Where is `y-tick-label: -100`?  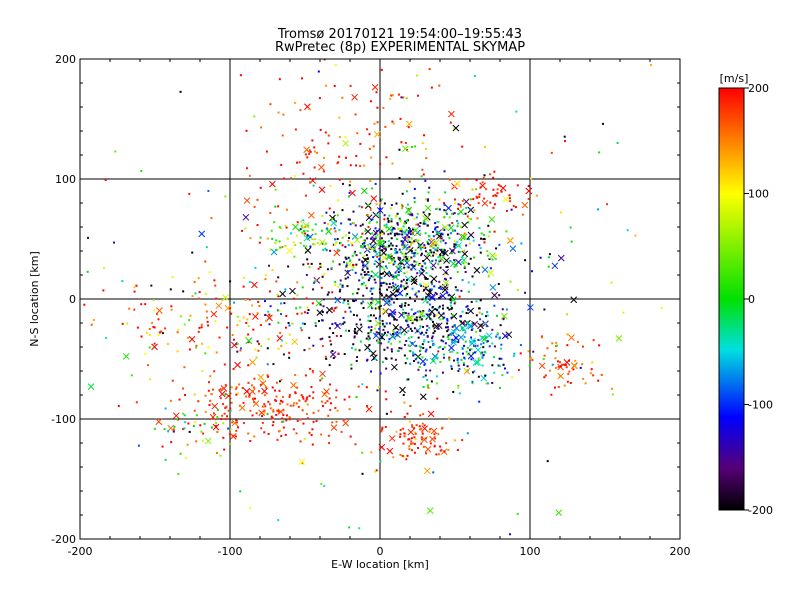
y-tick-label: -100 is located at coordinates (63, 419).